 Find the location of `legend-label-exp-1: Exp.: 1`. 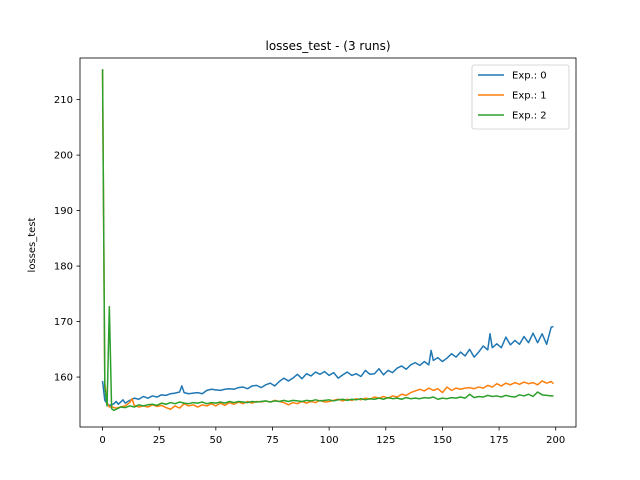

legend-label-exp-1: Exp.: 1 is located at coordinates (529, 96).